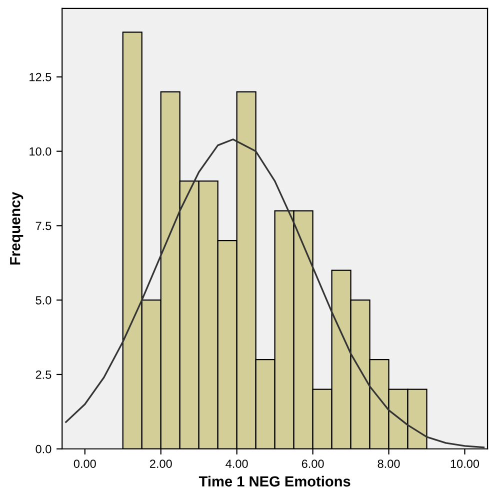 This screenshot has height=496, width=489. Describe the element at coordinates (44, 374) in the screenshot. I see `y-tick-label: 2.5` at that location.